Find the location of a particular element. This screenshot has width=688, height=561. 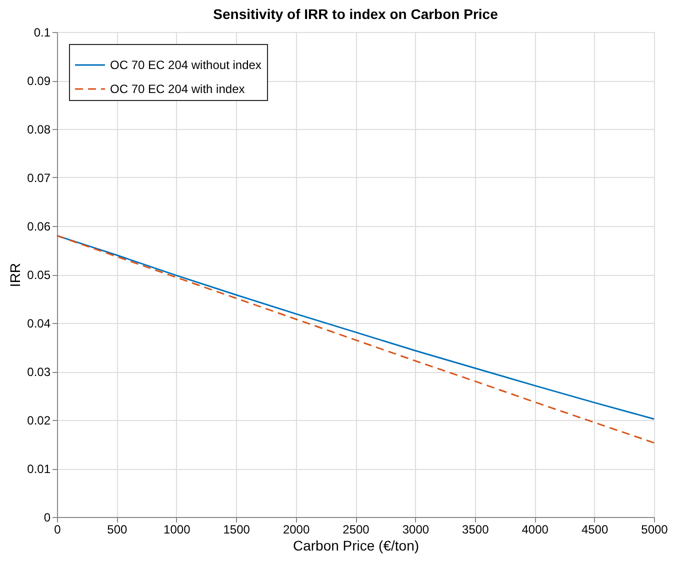

x-tick-label: 1500 is located at coordinates (236, 529).